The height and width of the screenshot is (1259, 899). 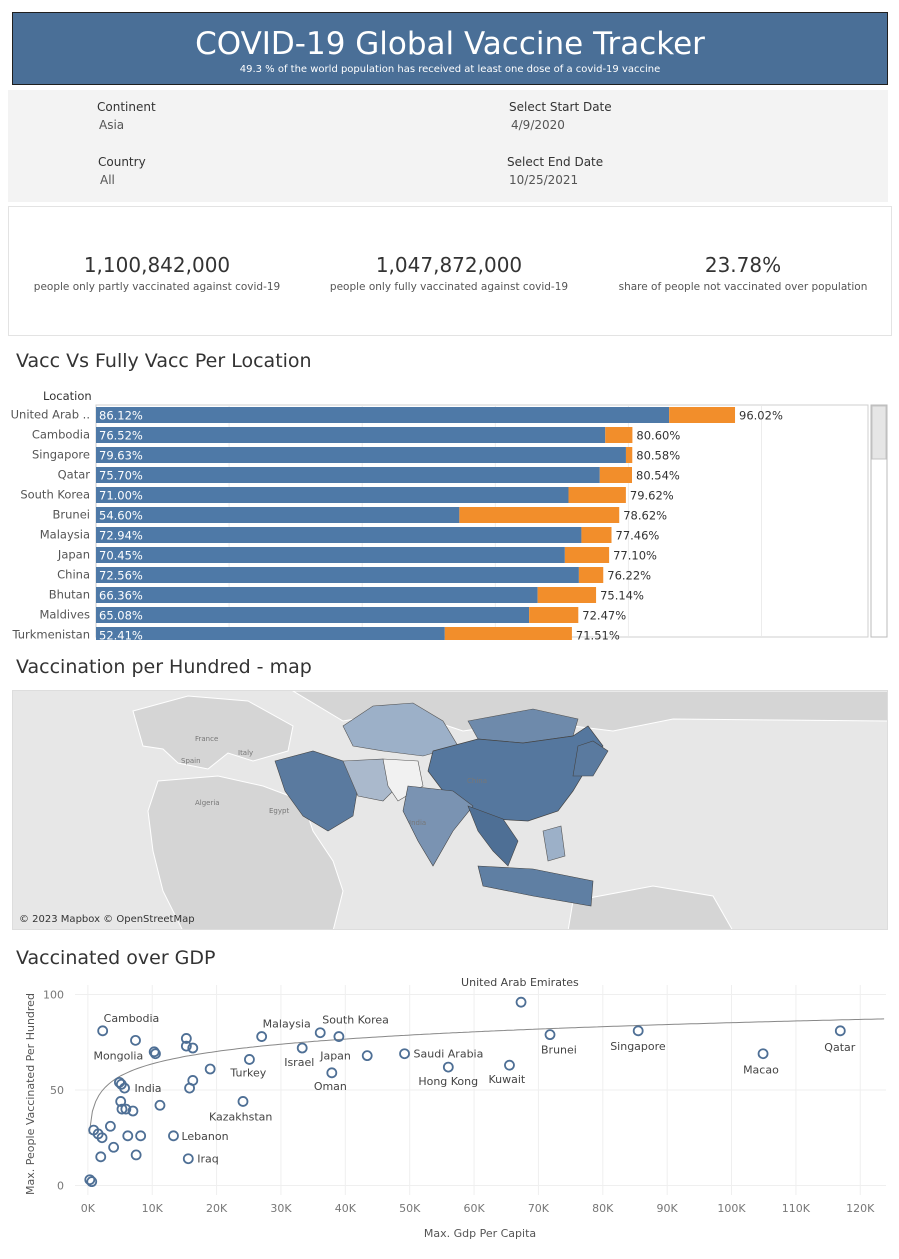 What do you see at coordinates (879, 521) in the screenshot?
I see `bar-scrollbar` at bounding box center [879, 521].